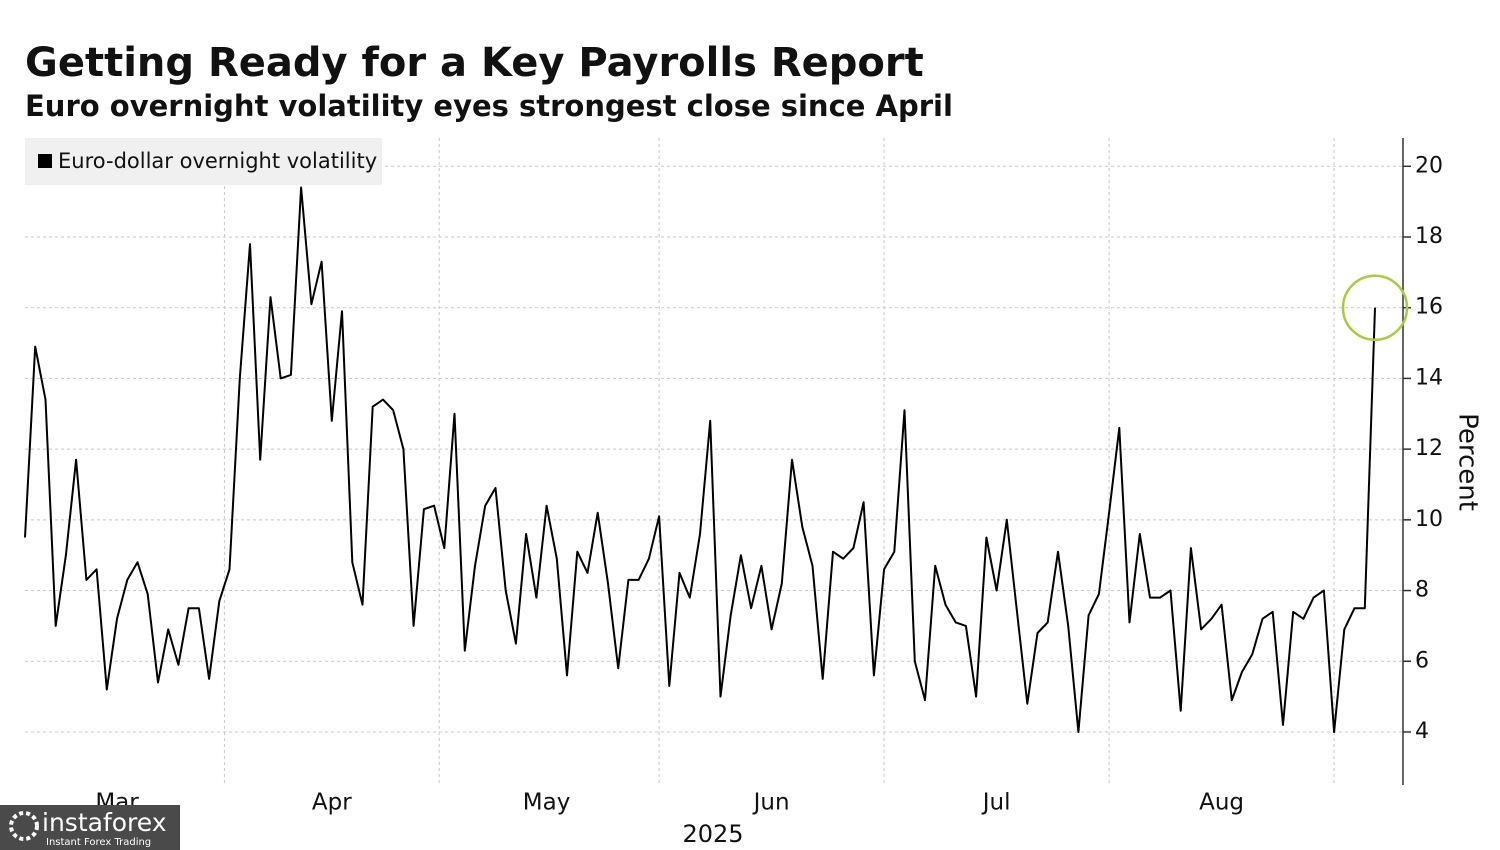  Describe the element at coordinates (1375, 307) in the screenshot. I see `highlight-circle` at that location.